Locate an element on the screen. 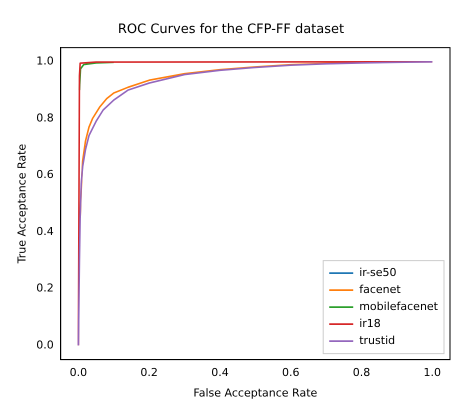 This screenshot has height=416, width=470. legend-label: ir18 is located at coordinates (370, 323).